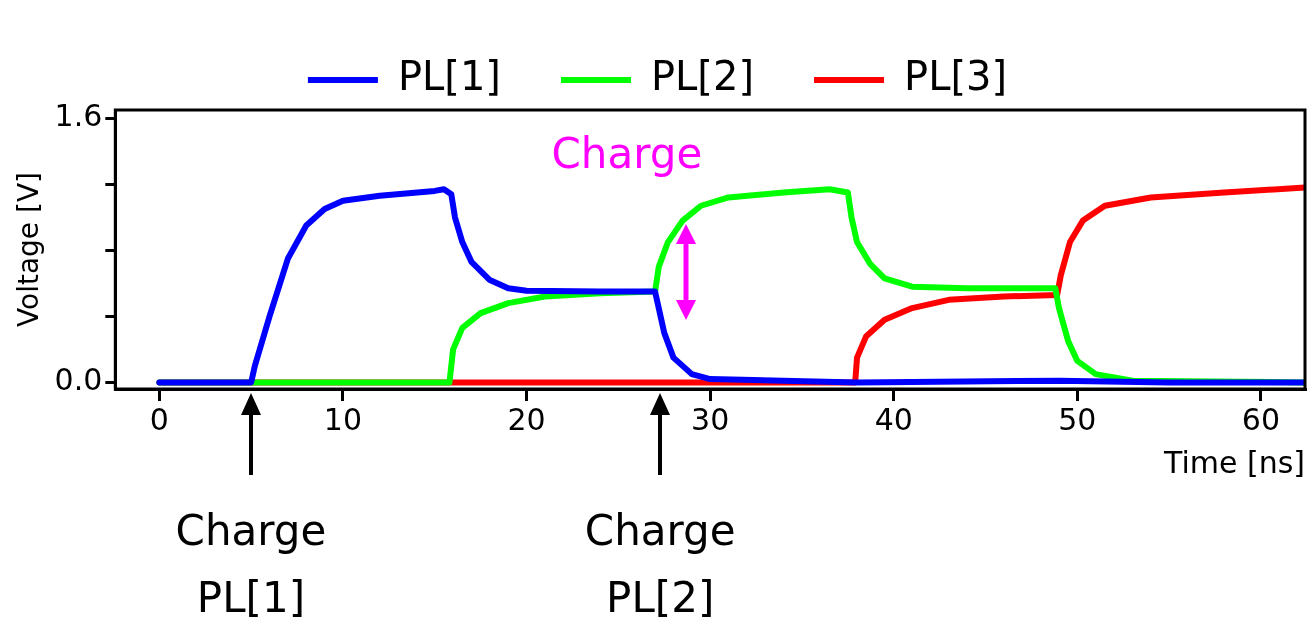 This screenshot has height=627, width=1311. What do you see at coordinates (1233, 462) in the screenshot?
I see `x-axis-title: Time [ns]` at bounding box center [1233, 462].